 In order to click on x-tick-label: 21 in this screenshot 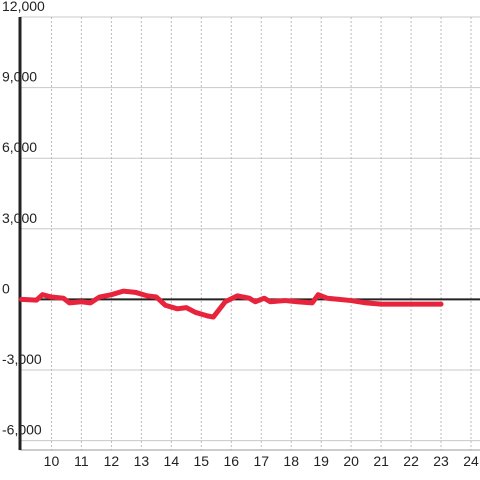, I will do `click(381, 461)`.